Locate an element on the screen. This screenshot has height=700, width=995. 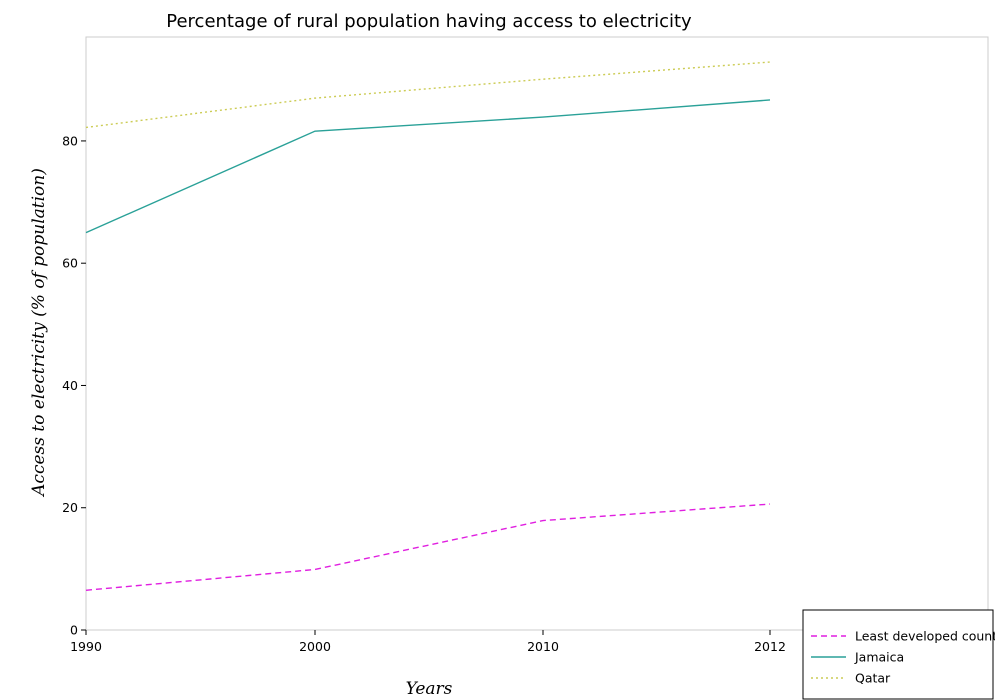
x-tick-label: 2000 is located at coordinates (315, 646).